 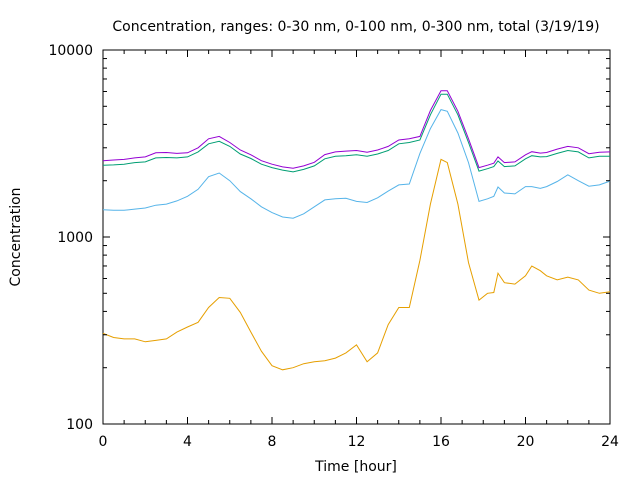 I want to click on x-axis-label: Time [hour], so click(x=355, y=467).